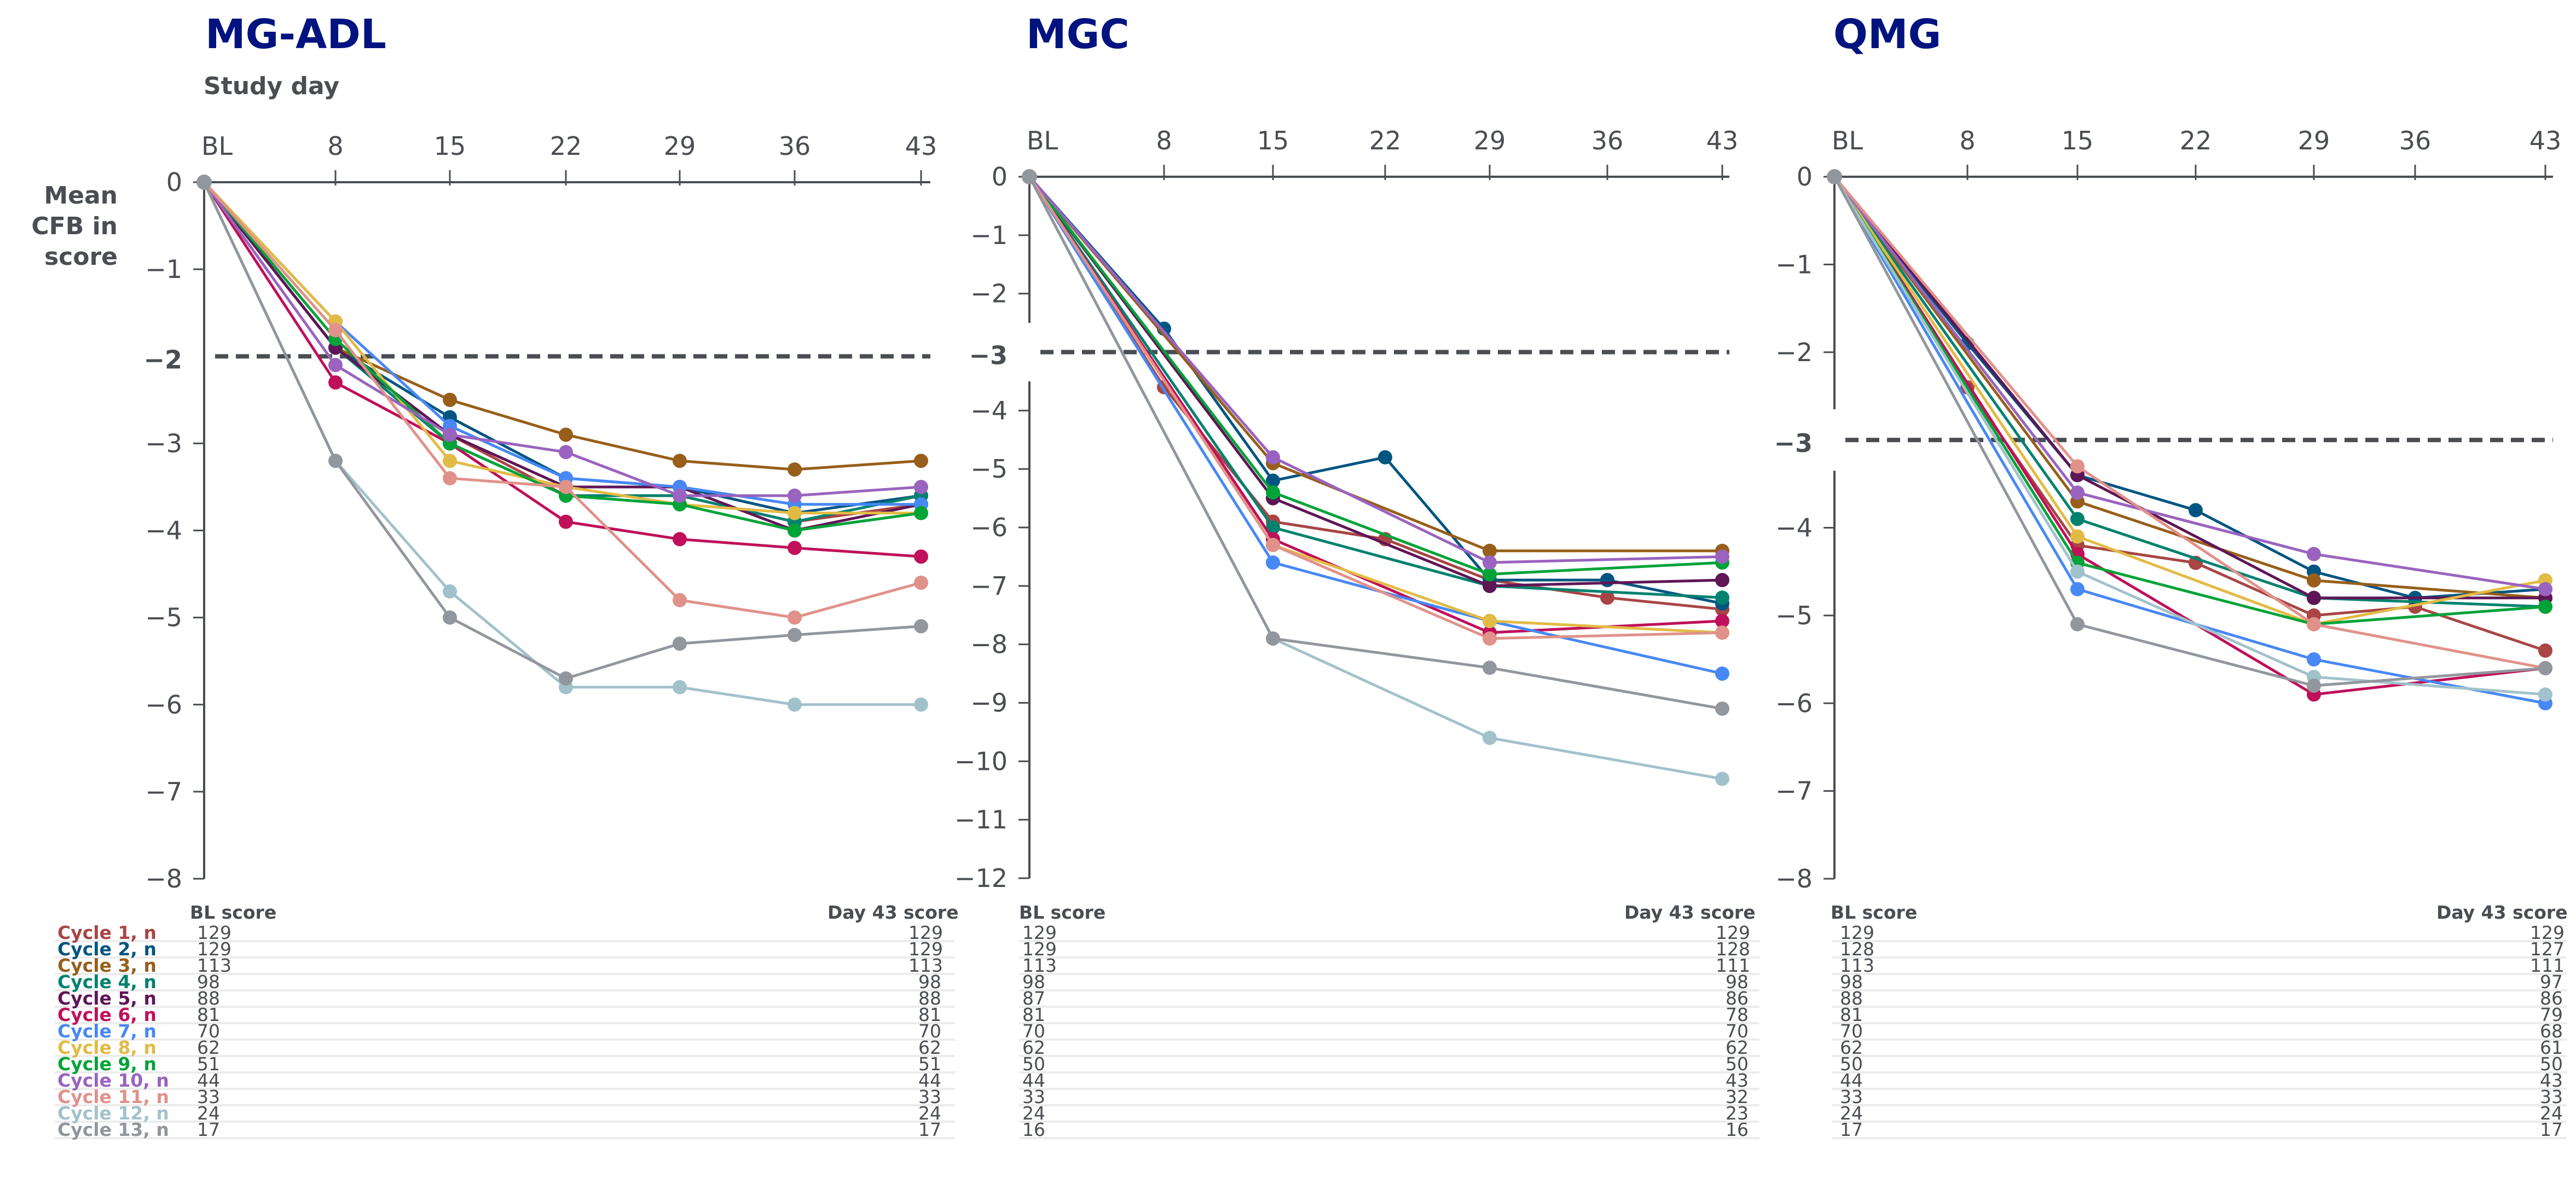 The image size is (2576, 1195). Describe the element at coordinates (74, 226) in the screenshot. I see `y-axis-title-line: CFB in` at that location.